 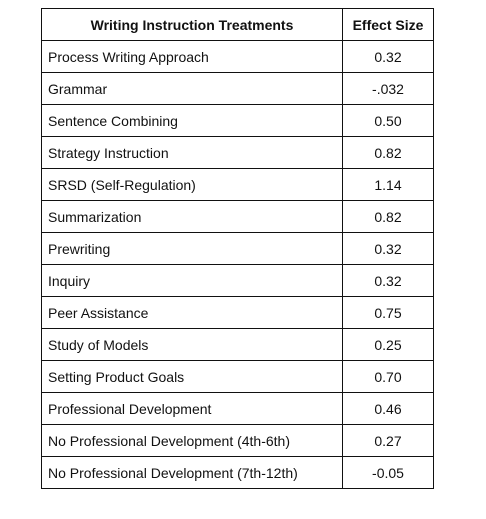 What do you see at coordinates (192, 376) in the screenshot?
I see `treatment-cell: Setting Product Goals` at bounding box center [192, 376].